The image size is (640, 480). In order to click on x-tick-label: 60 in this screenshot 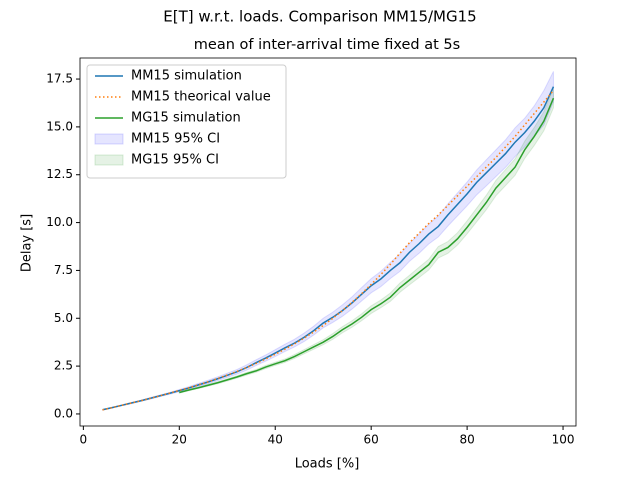, I will do `click(371, 440)`.